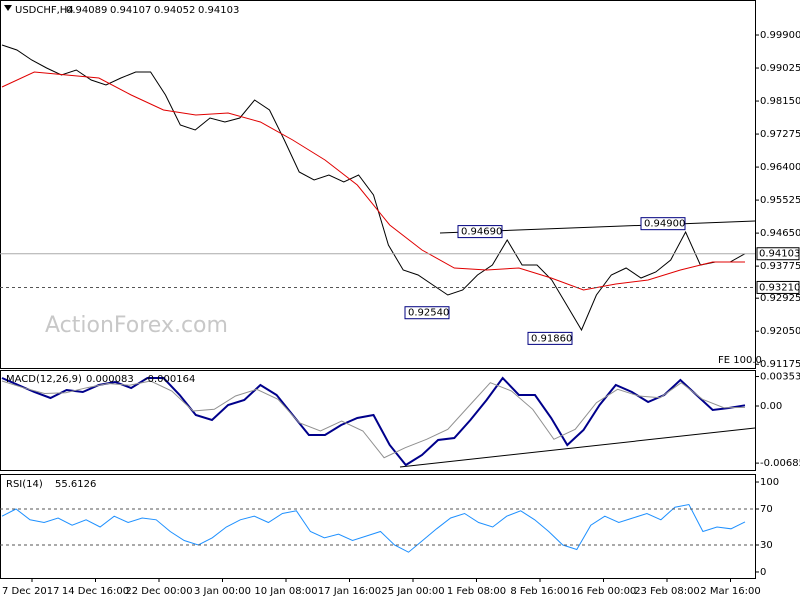  What do you see at coordinates (539, 591) in the screenshot?
I see `x-tick-label: 8 Feb 16:00` at bounding box center [539, 591].